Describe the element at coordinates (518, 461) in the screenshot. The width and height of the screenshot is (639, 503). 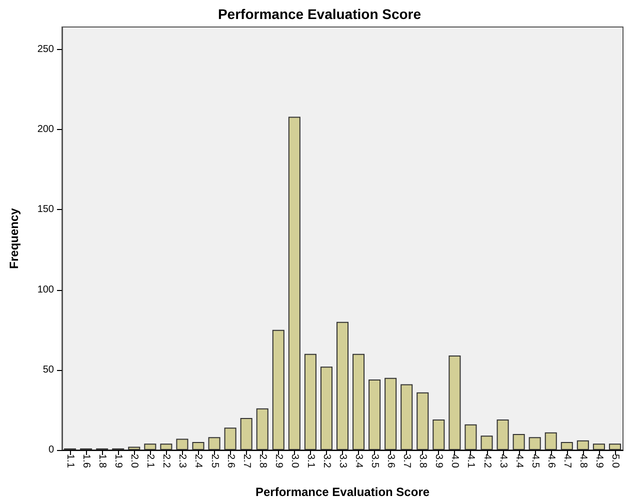
I see `x-tick-label: 4.4` at that location.